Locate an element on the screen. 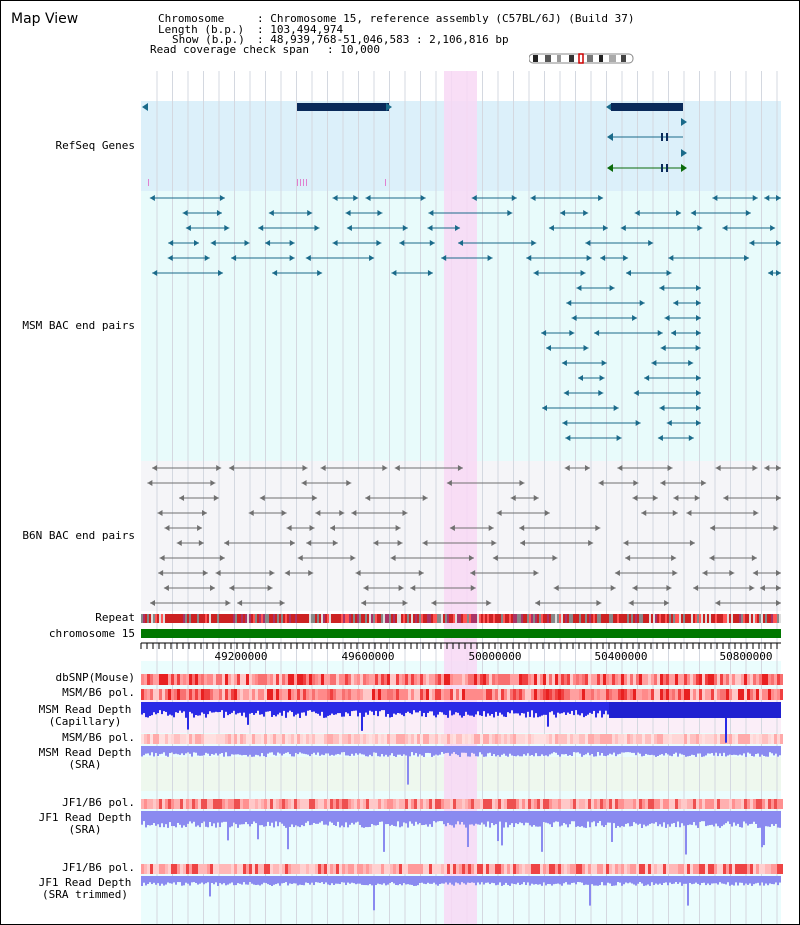 This screenshot has height=925, width=800. length-value: : 103,494,974 is located at coordinates (300, 29).